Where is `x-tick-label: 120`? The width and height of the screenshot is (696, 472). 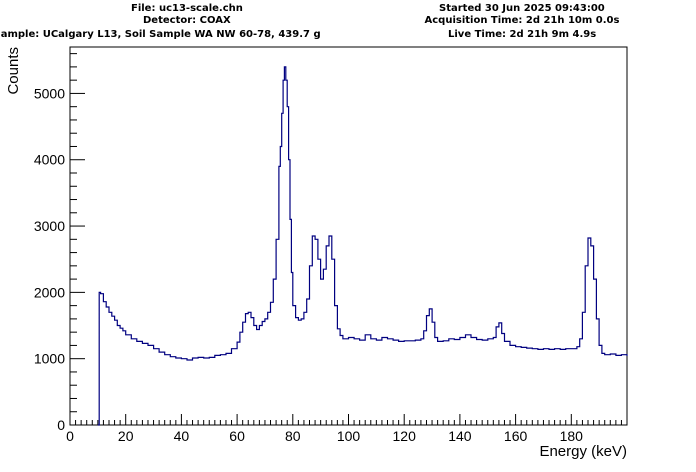
x-tick-label: 120 is located at coordinates (405, 436).